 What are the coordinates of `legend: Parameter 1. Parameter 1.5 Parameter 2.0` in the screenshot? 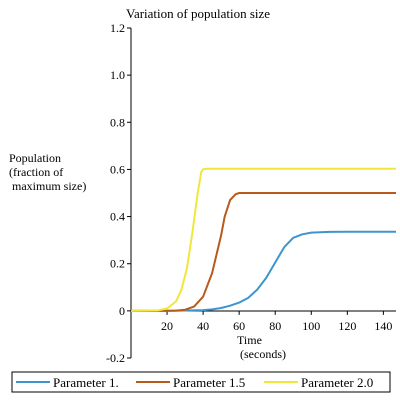 It's located at (201, 382).